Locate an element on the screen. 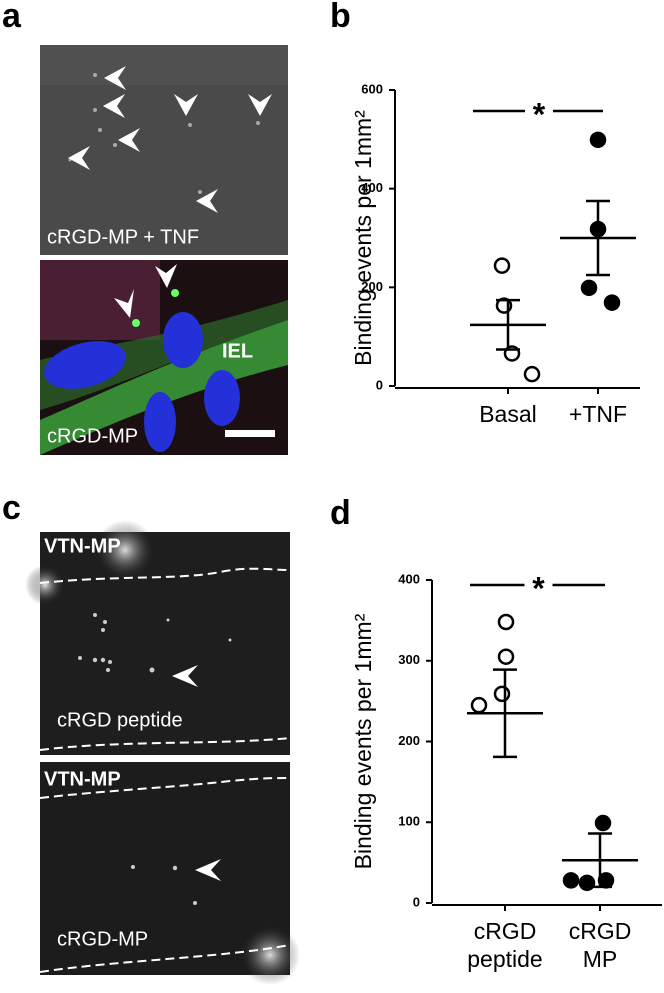  micrograph: VTN-MP cRGD-MP is located at coordinates (169, 873).